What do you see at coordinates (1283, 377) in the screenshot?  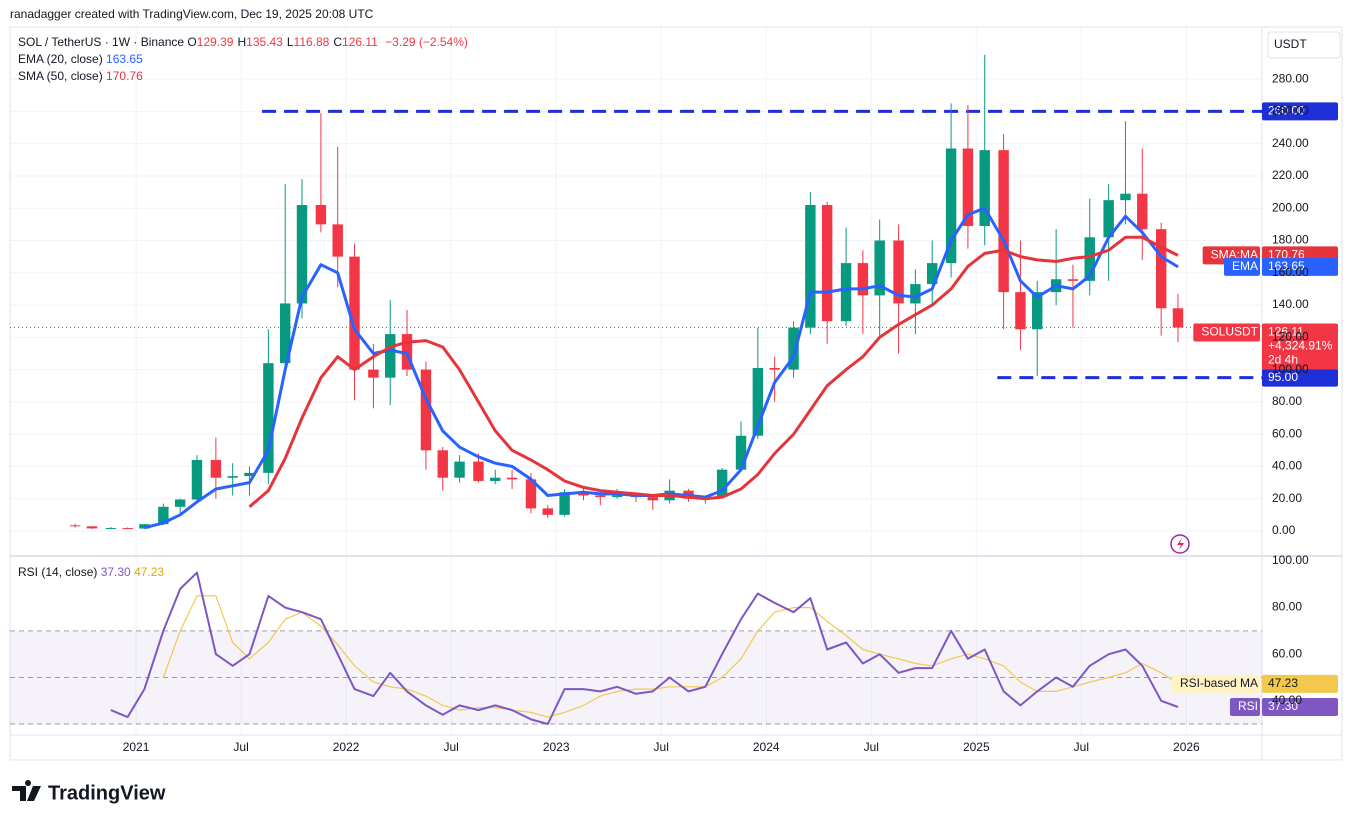 I see `badge-value: 95.00` at bounding box center [1283, 377].